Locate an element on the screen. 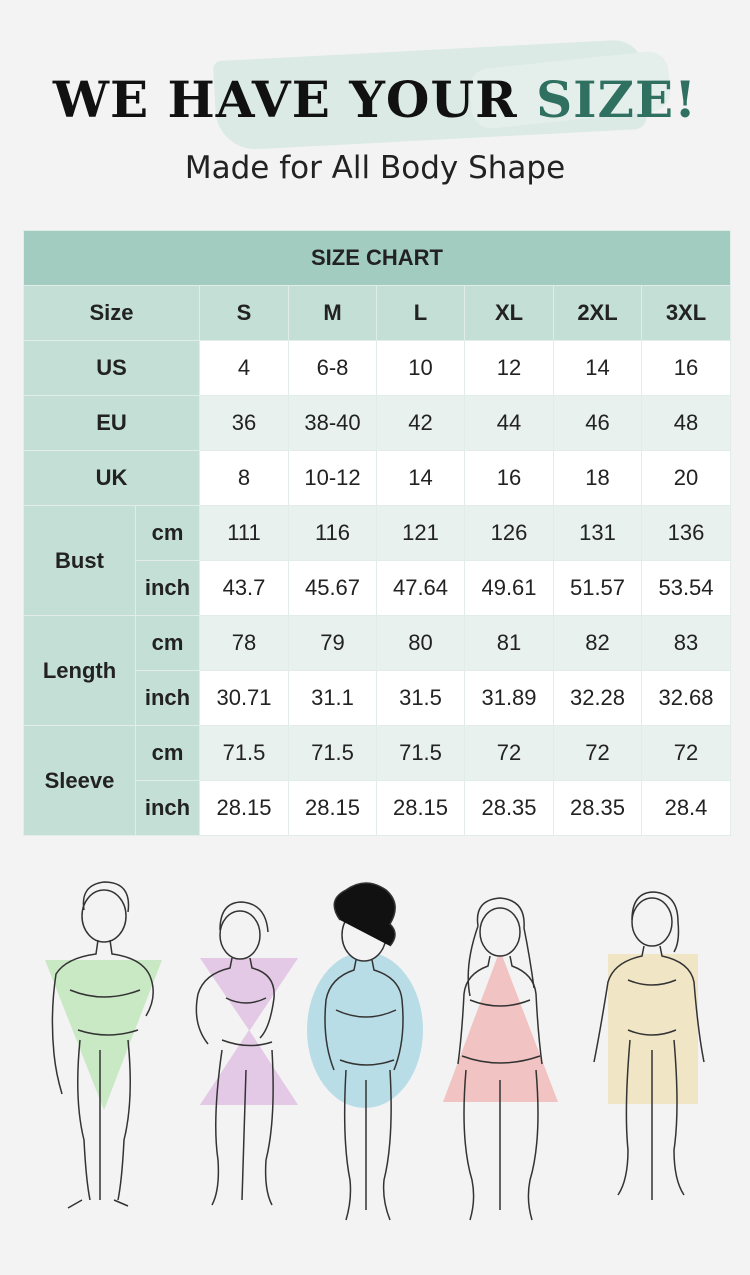 The height and width of the screenshot is (1275, 750). table-cell: 8 is located at coordinates (244, 478).